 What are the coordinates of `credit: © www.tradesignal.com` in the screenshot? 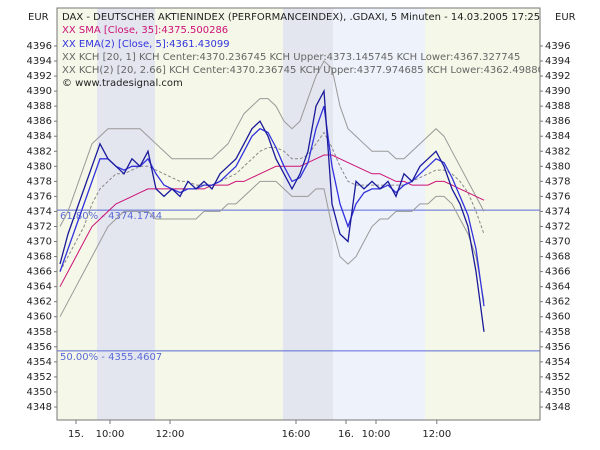 It's located at (122, 83).